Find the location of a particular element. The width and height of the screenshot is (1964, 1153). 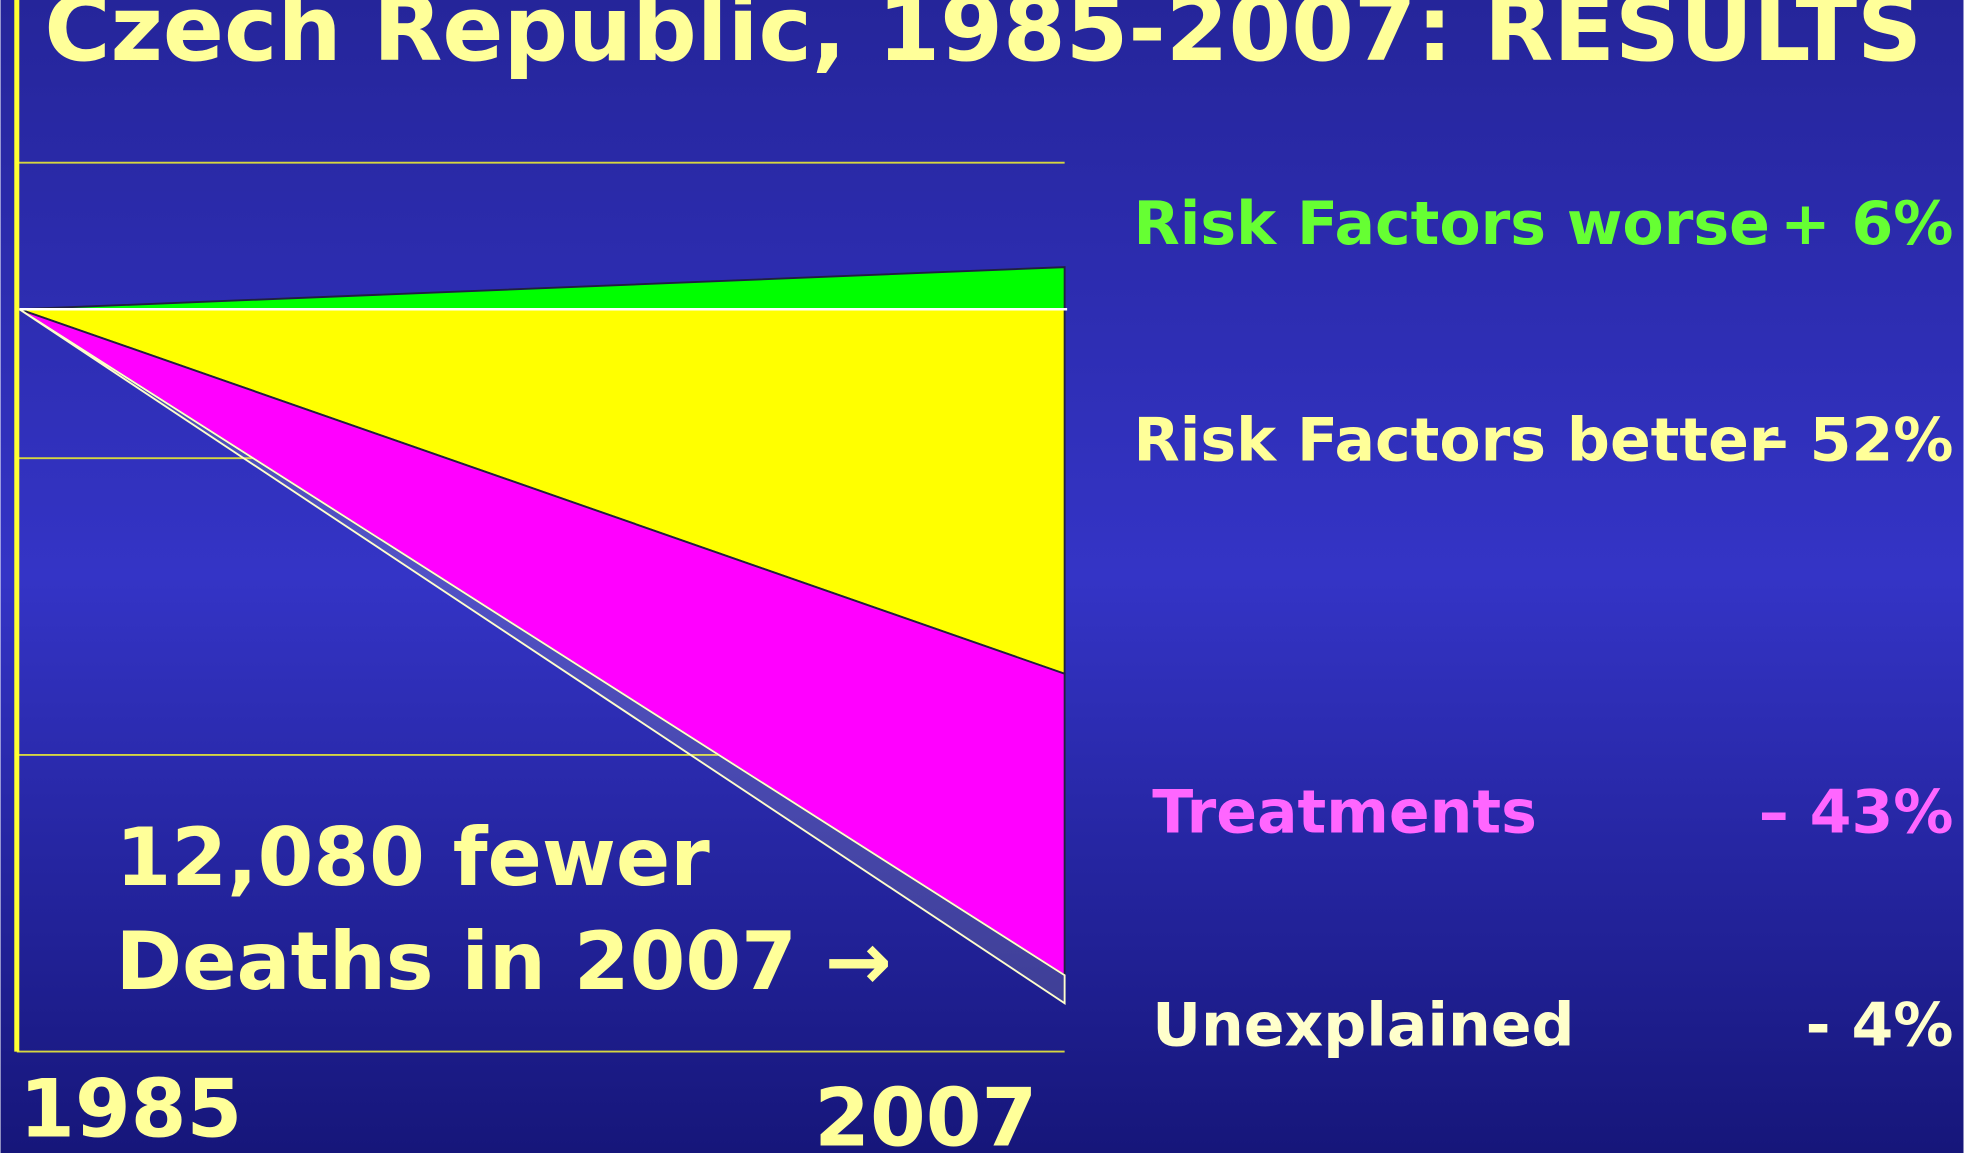

chart-title: Czech Republic, 1985-2007: RESULTS is located at coordinates (983, 41).